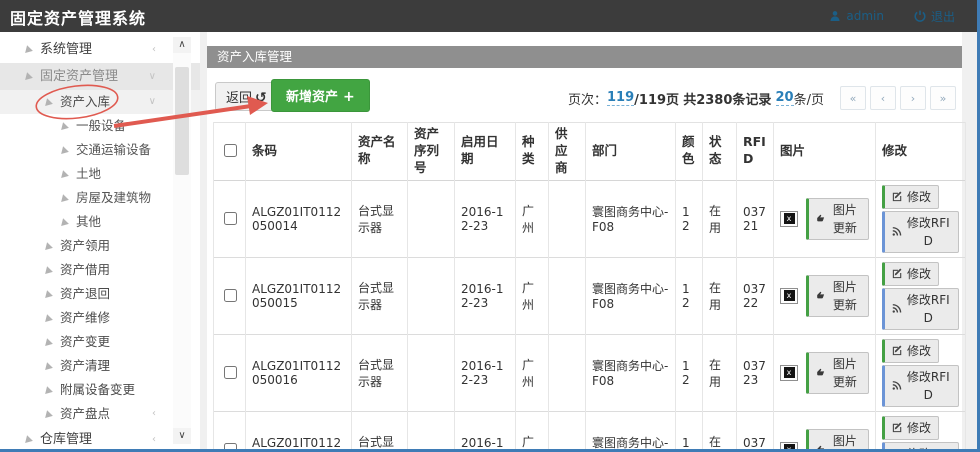 Image resolution: width=980 pixels, height=452 pixels. What do you see at coordinates (784, 98) in the screenshot?
I see `page-size-link: 20` at bounding box center [784, 98].